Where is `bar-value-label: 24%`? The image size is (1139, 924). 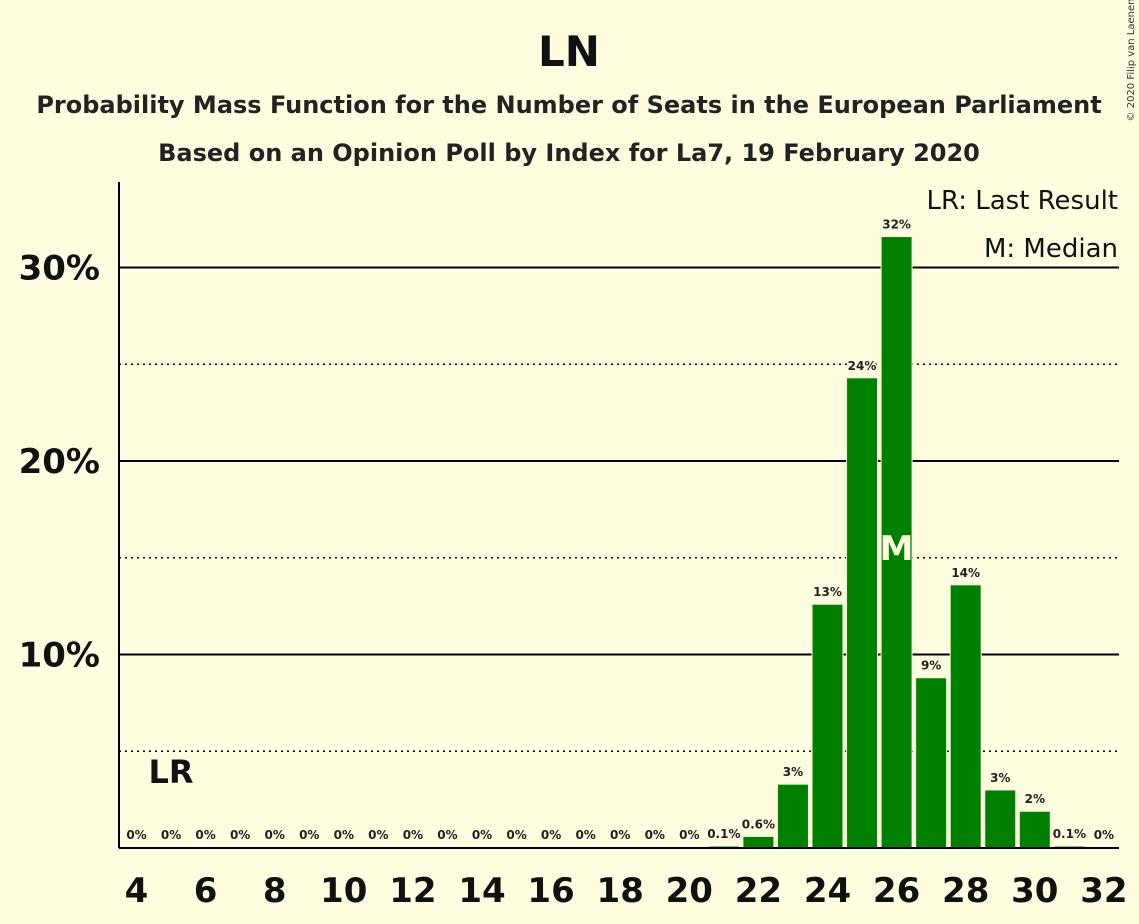 bar-value-label: 24% is located at coordinates (862, 366).